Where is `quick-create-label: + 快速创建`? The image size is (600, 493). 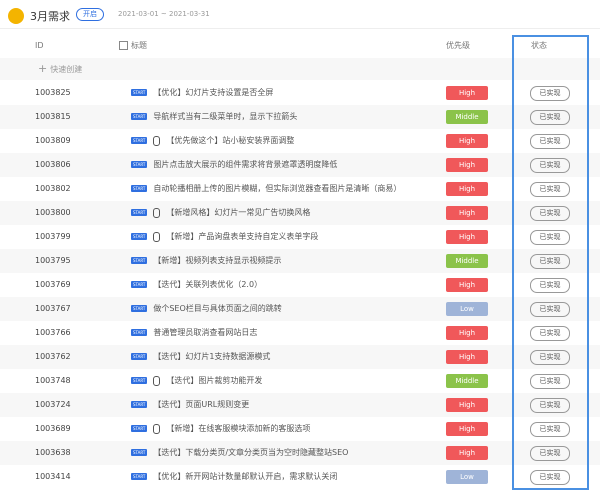
quick-create-label: + 快速创建 is located at coordinates (60, 68).